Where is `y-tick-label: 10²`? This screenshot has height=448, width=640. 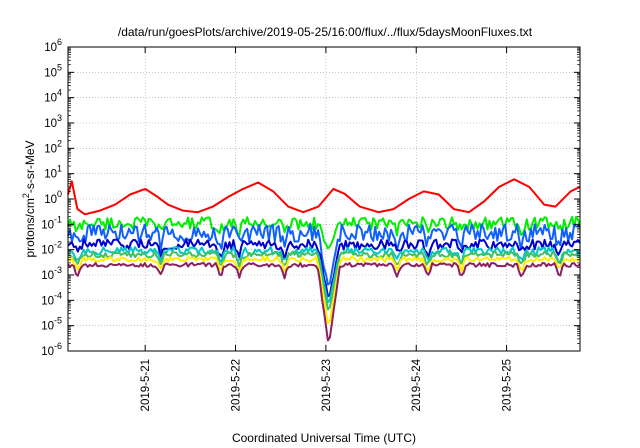 y-tick-label: 10² is located at coordinates (53, 146).